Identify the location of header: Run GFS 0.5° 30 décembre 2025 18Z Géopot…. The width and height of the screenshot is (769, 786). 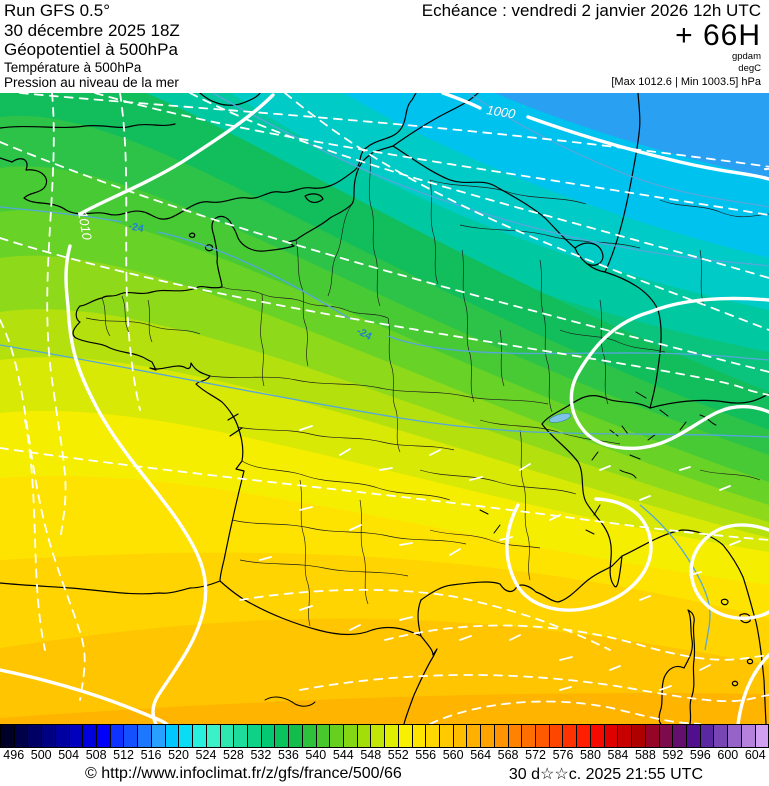
(384, 46).